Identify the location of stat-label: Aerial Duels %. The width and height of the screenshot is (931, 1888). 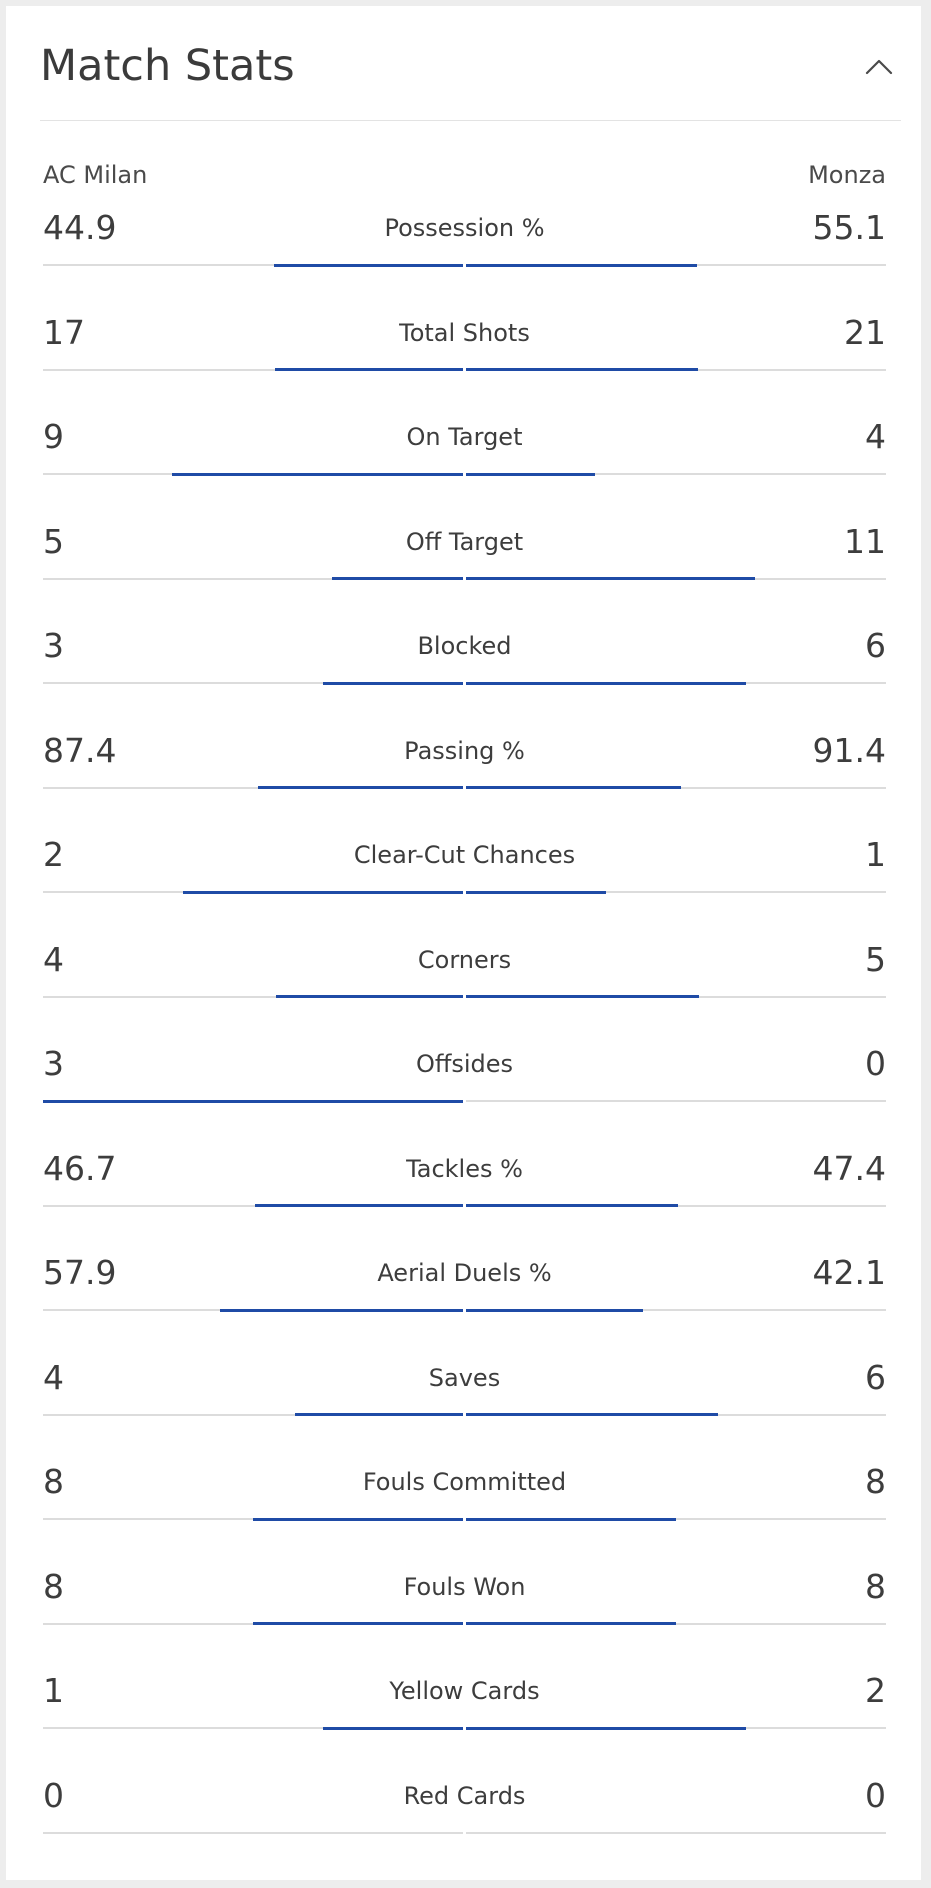
(464, 1273).